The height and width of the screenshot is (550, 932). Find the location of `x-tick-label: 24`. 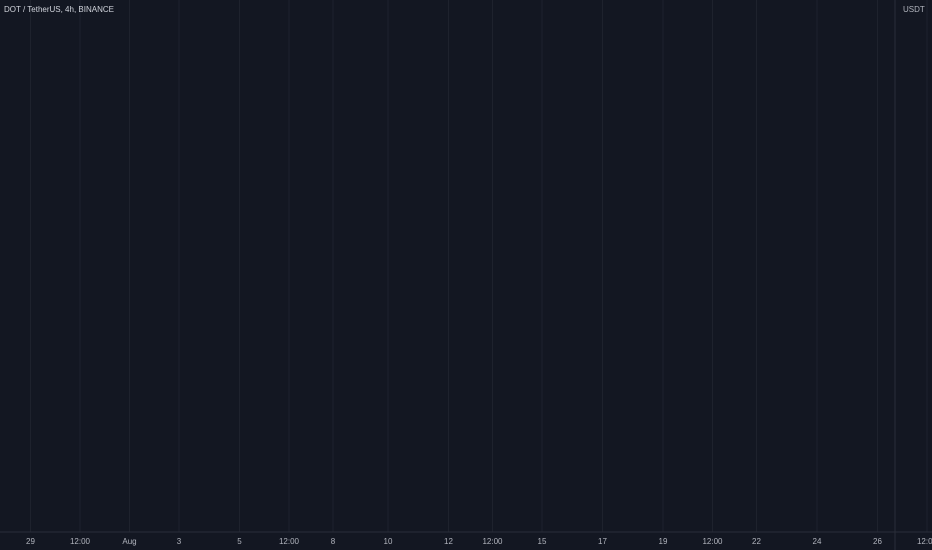

x-tick-label: 24 is located at coordinates (817, 541).